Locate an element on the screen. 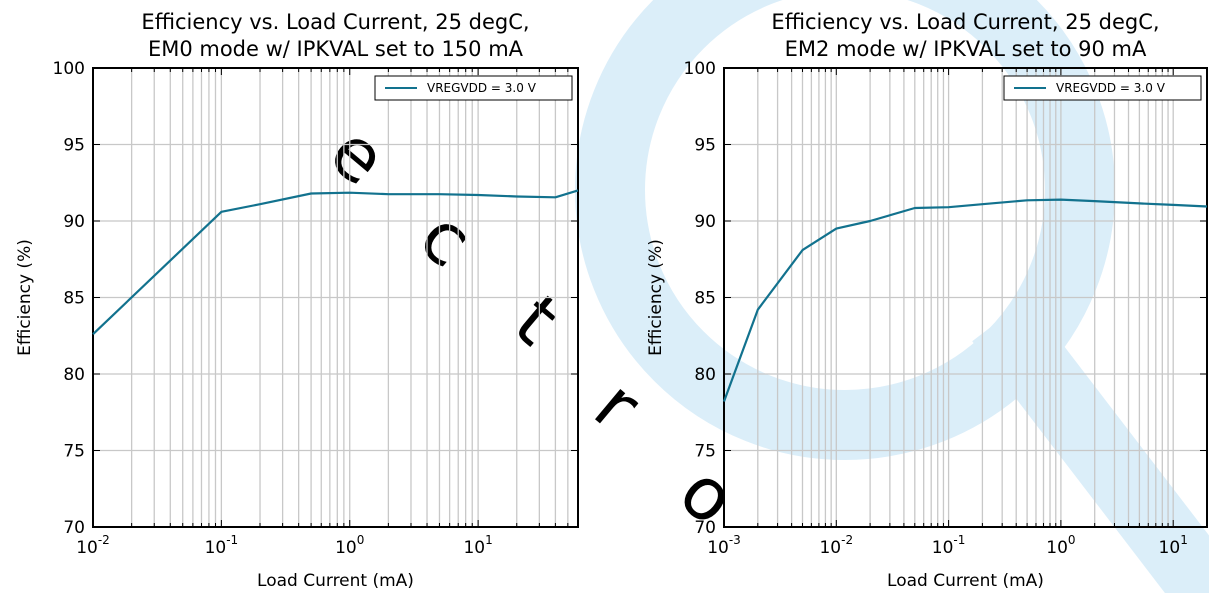 The height and width of the screenshot is (593, 1209). chart-subtitle: EM2 mode w/ IPKVAL set to 90 mA is located at coordinates (966, 49).